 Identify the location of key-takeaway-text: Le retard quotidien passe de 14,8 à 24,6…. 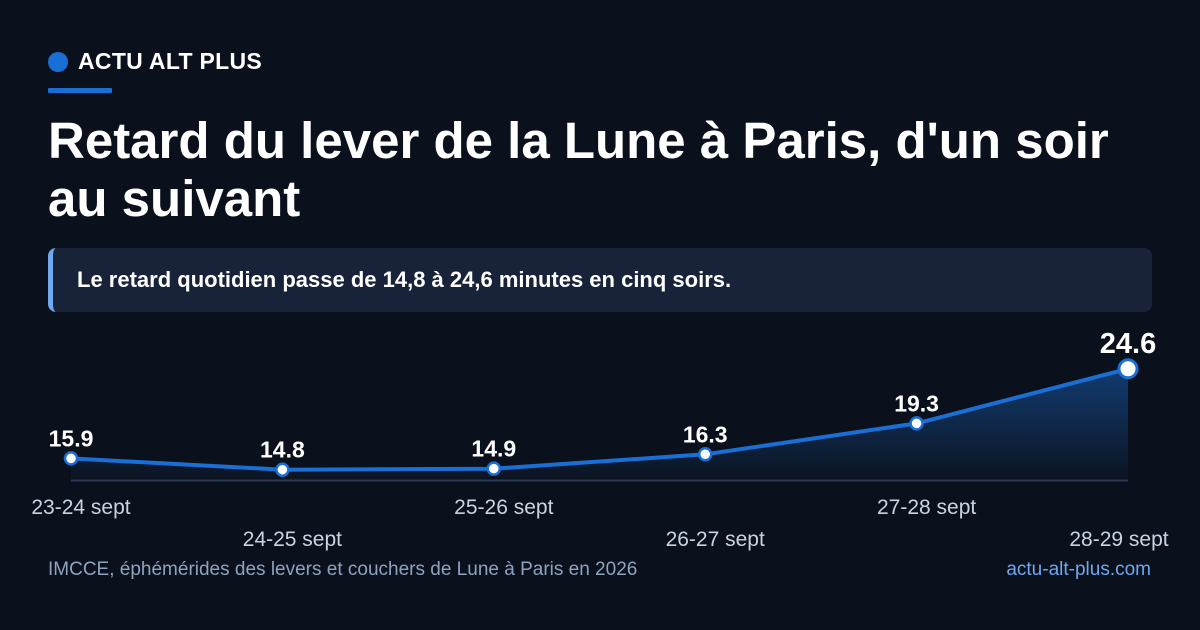
(404, 279).